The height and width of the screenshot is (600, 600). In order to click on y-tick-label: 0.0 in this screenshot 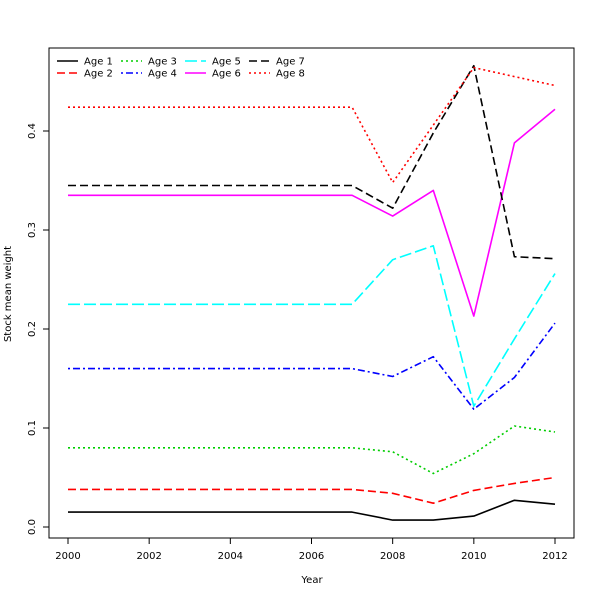, I will do `click(32, 527)`.